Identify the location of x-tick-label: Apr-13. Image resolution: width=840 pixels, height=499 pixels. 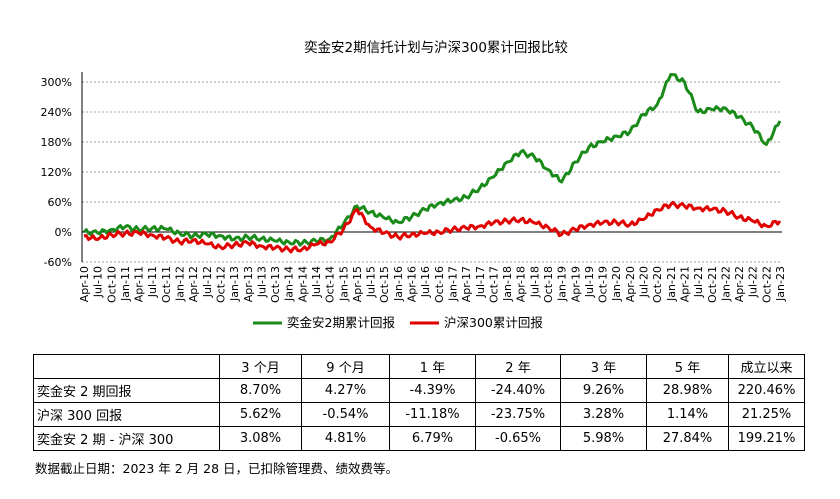
(248, 284).